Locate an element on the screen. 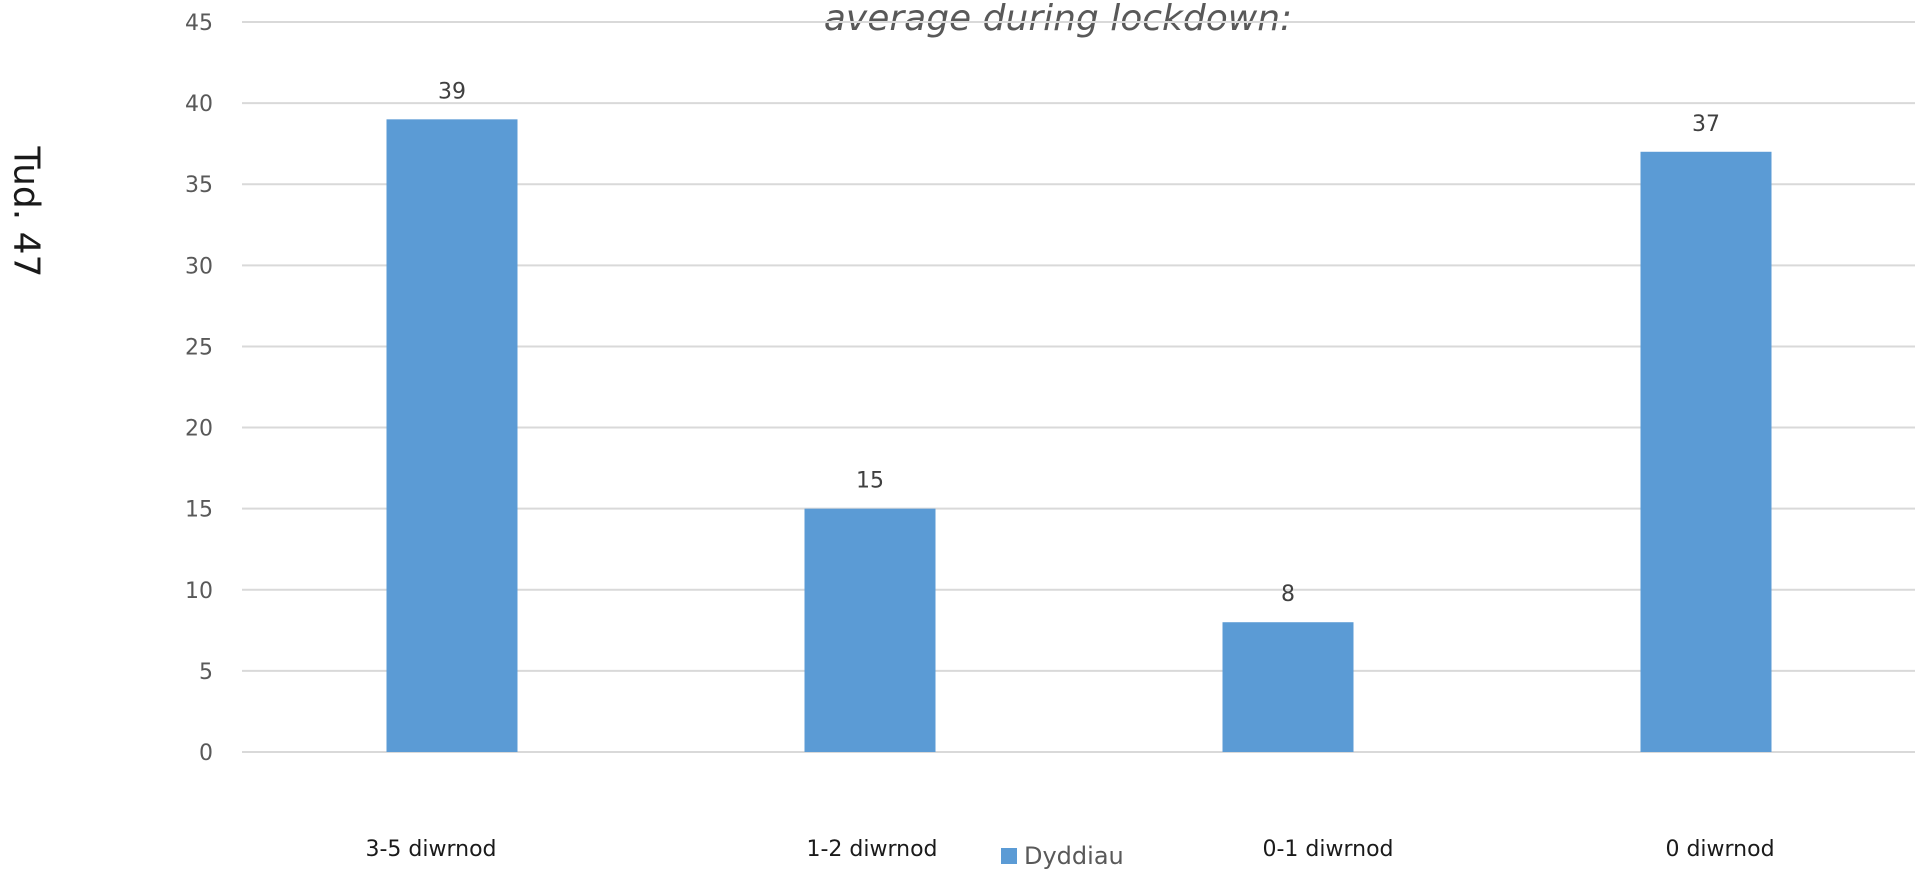 The width and height of the screenshot is (1915, 869). y-tick-label: 20 is located at coordinates (199, 429).